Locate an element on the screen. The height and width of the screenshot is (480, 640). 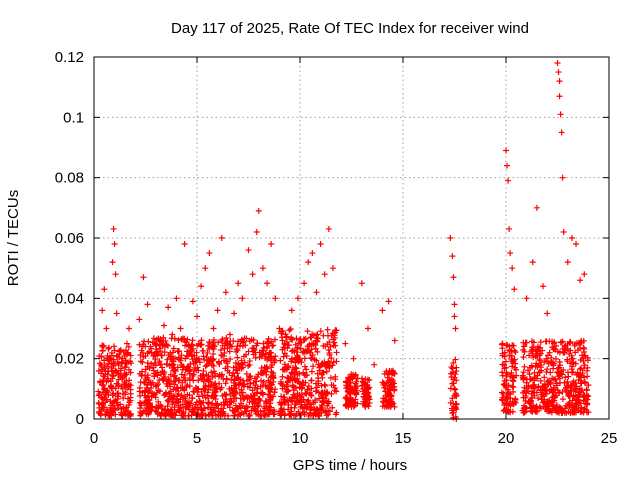
x-tick-label: 5 is located at coordinates (197, 438).